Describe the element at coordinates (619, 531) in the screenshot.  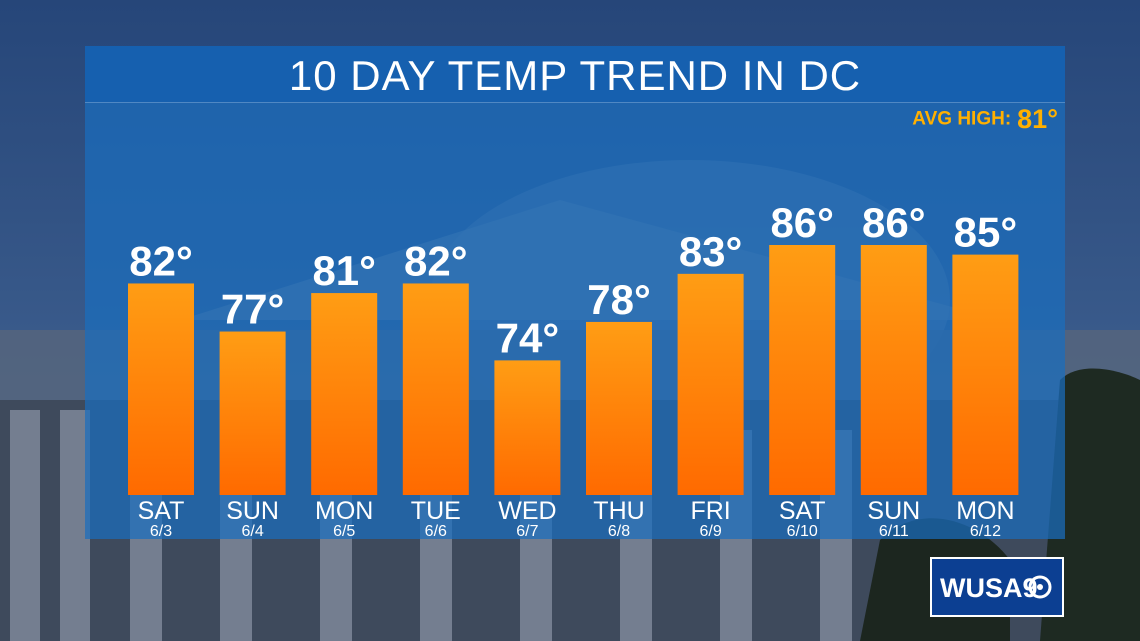
I see `date-label: 6/8` at that location.